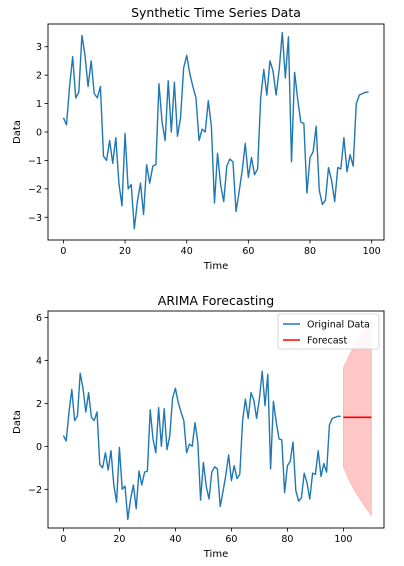  Describe the element at coordinates (215, 266) in the screenshot. I see `chart1-xlabel: Time` at that location.